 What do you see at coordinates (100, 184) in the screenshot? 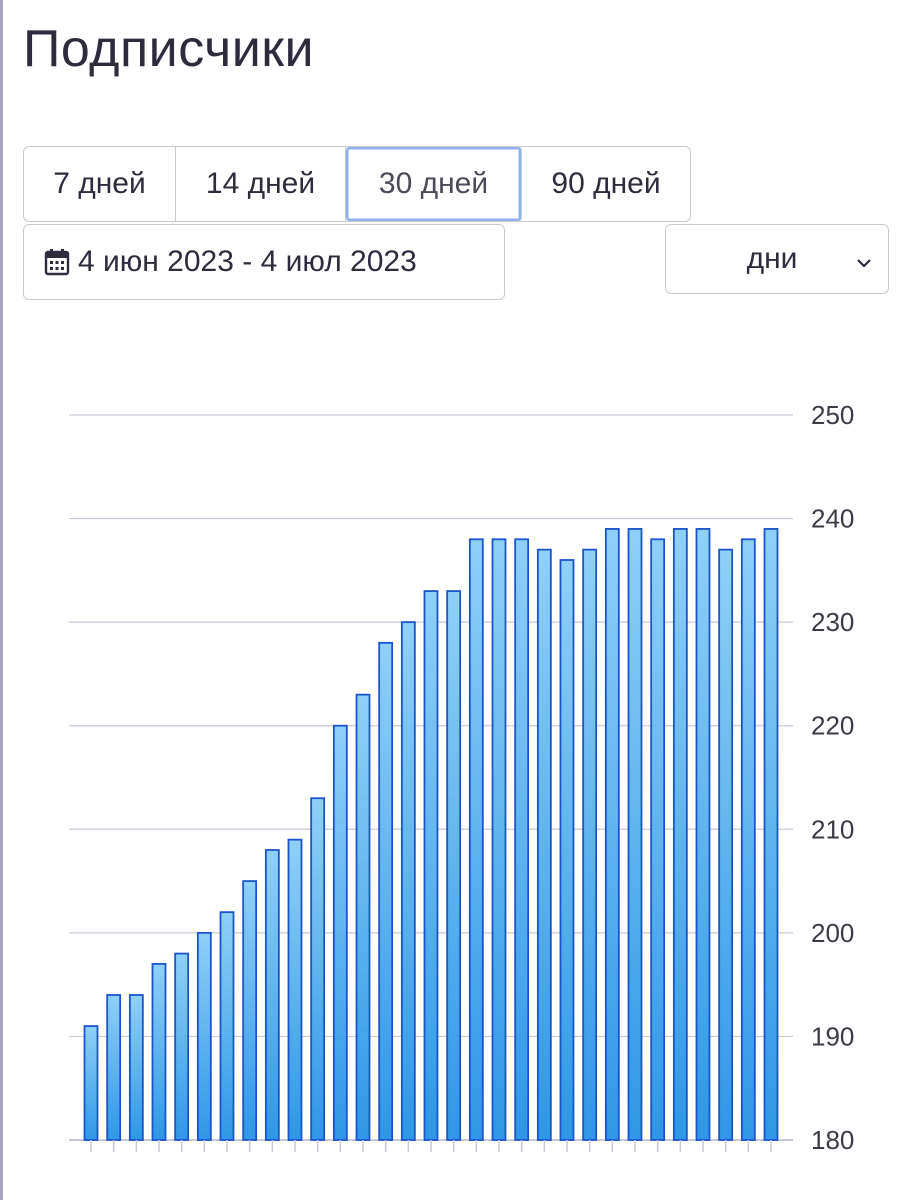
I see `range-7-days-button: 7 дней` at bounding box center [100, 184].